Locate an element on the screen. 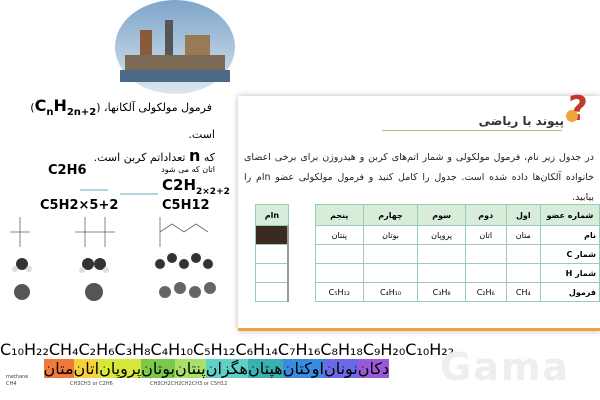  header-cell: nام is located at coordinates (272, 215).